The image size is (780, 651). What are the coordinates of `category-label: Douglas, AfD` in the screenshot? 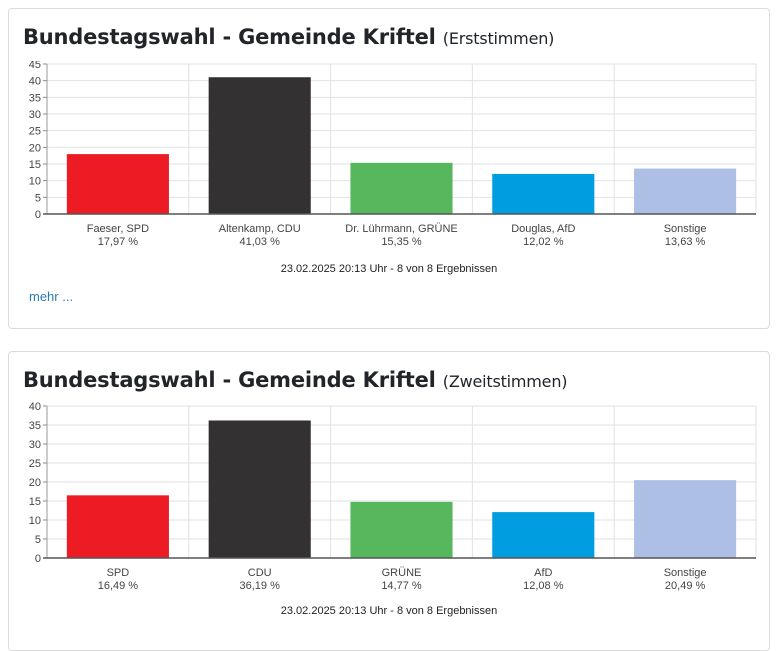 It's located at (543, 229).